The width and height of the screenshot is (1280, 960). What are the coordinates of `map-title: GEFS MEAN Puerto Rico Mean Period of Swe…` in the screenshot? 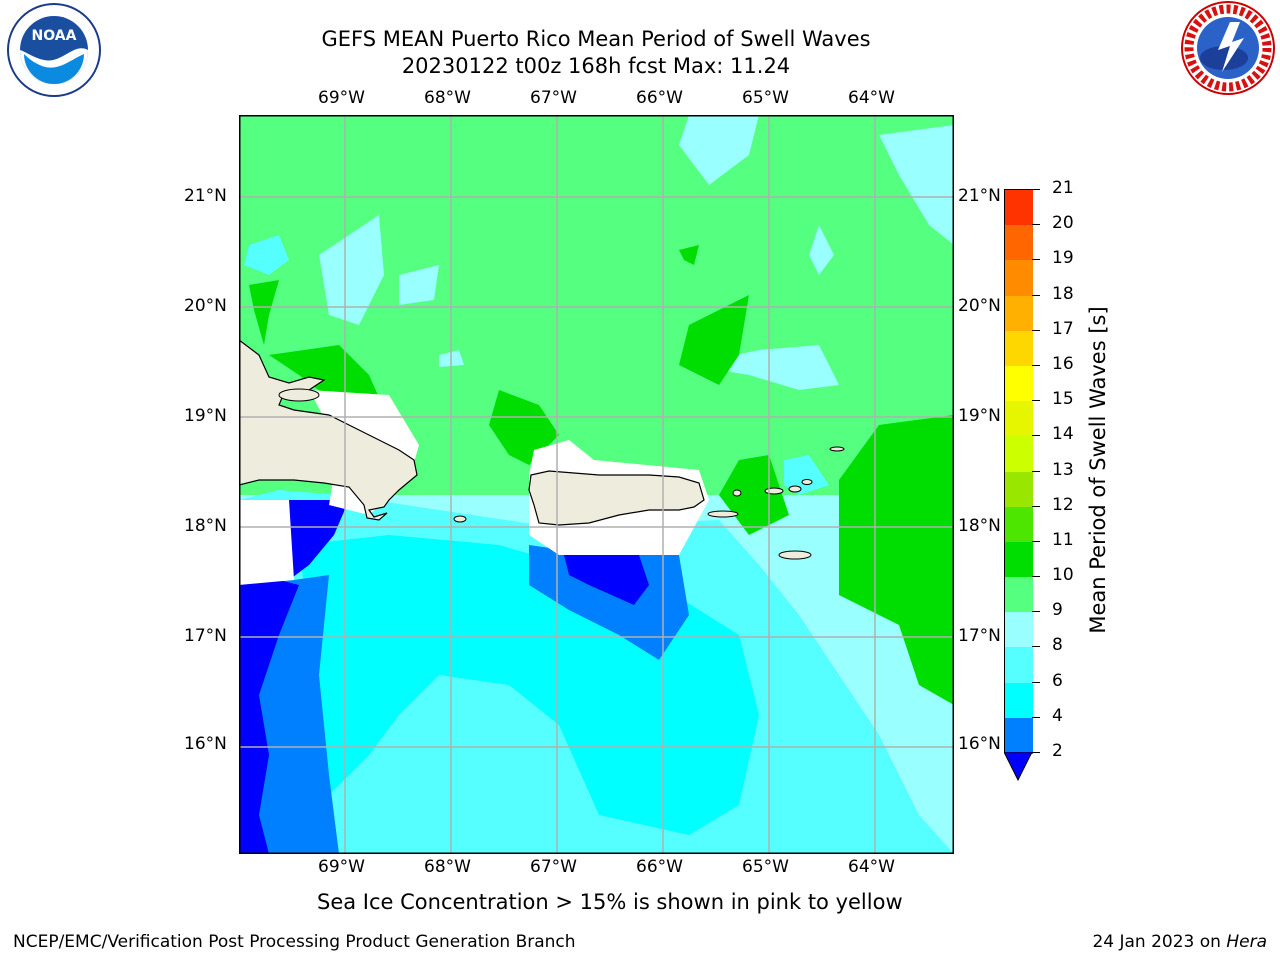 It's located at (596, 39).